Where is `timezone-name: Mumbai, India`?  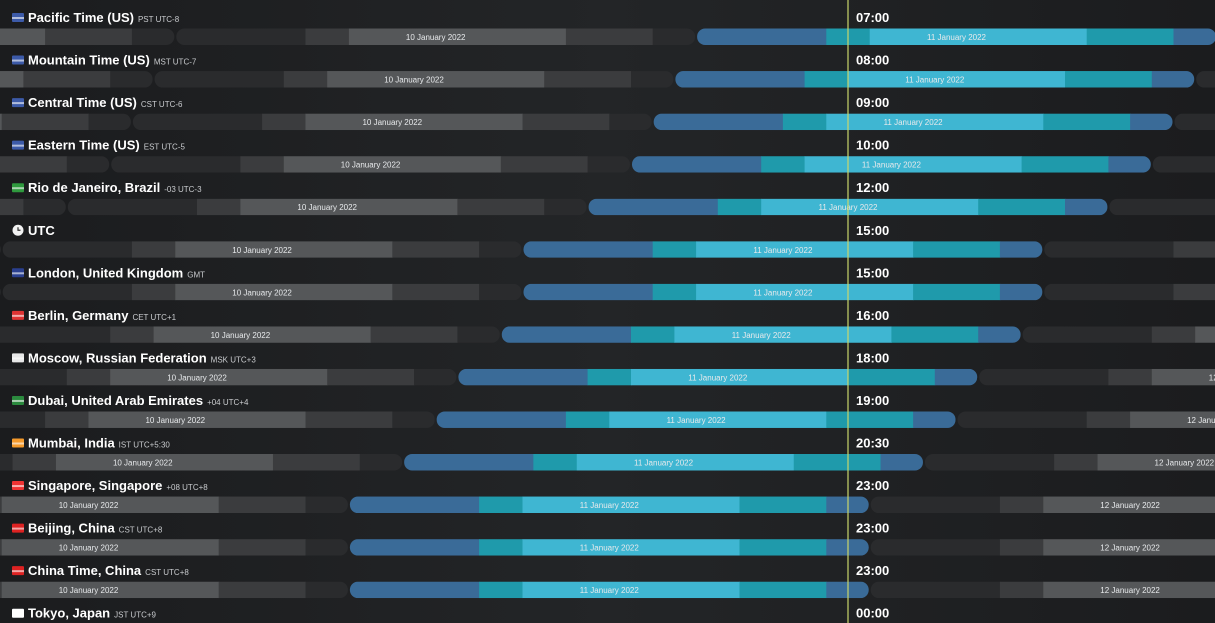 timezone-name: Mumbai, India is located at coordinates (71, 443).